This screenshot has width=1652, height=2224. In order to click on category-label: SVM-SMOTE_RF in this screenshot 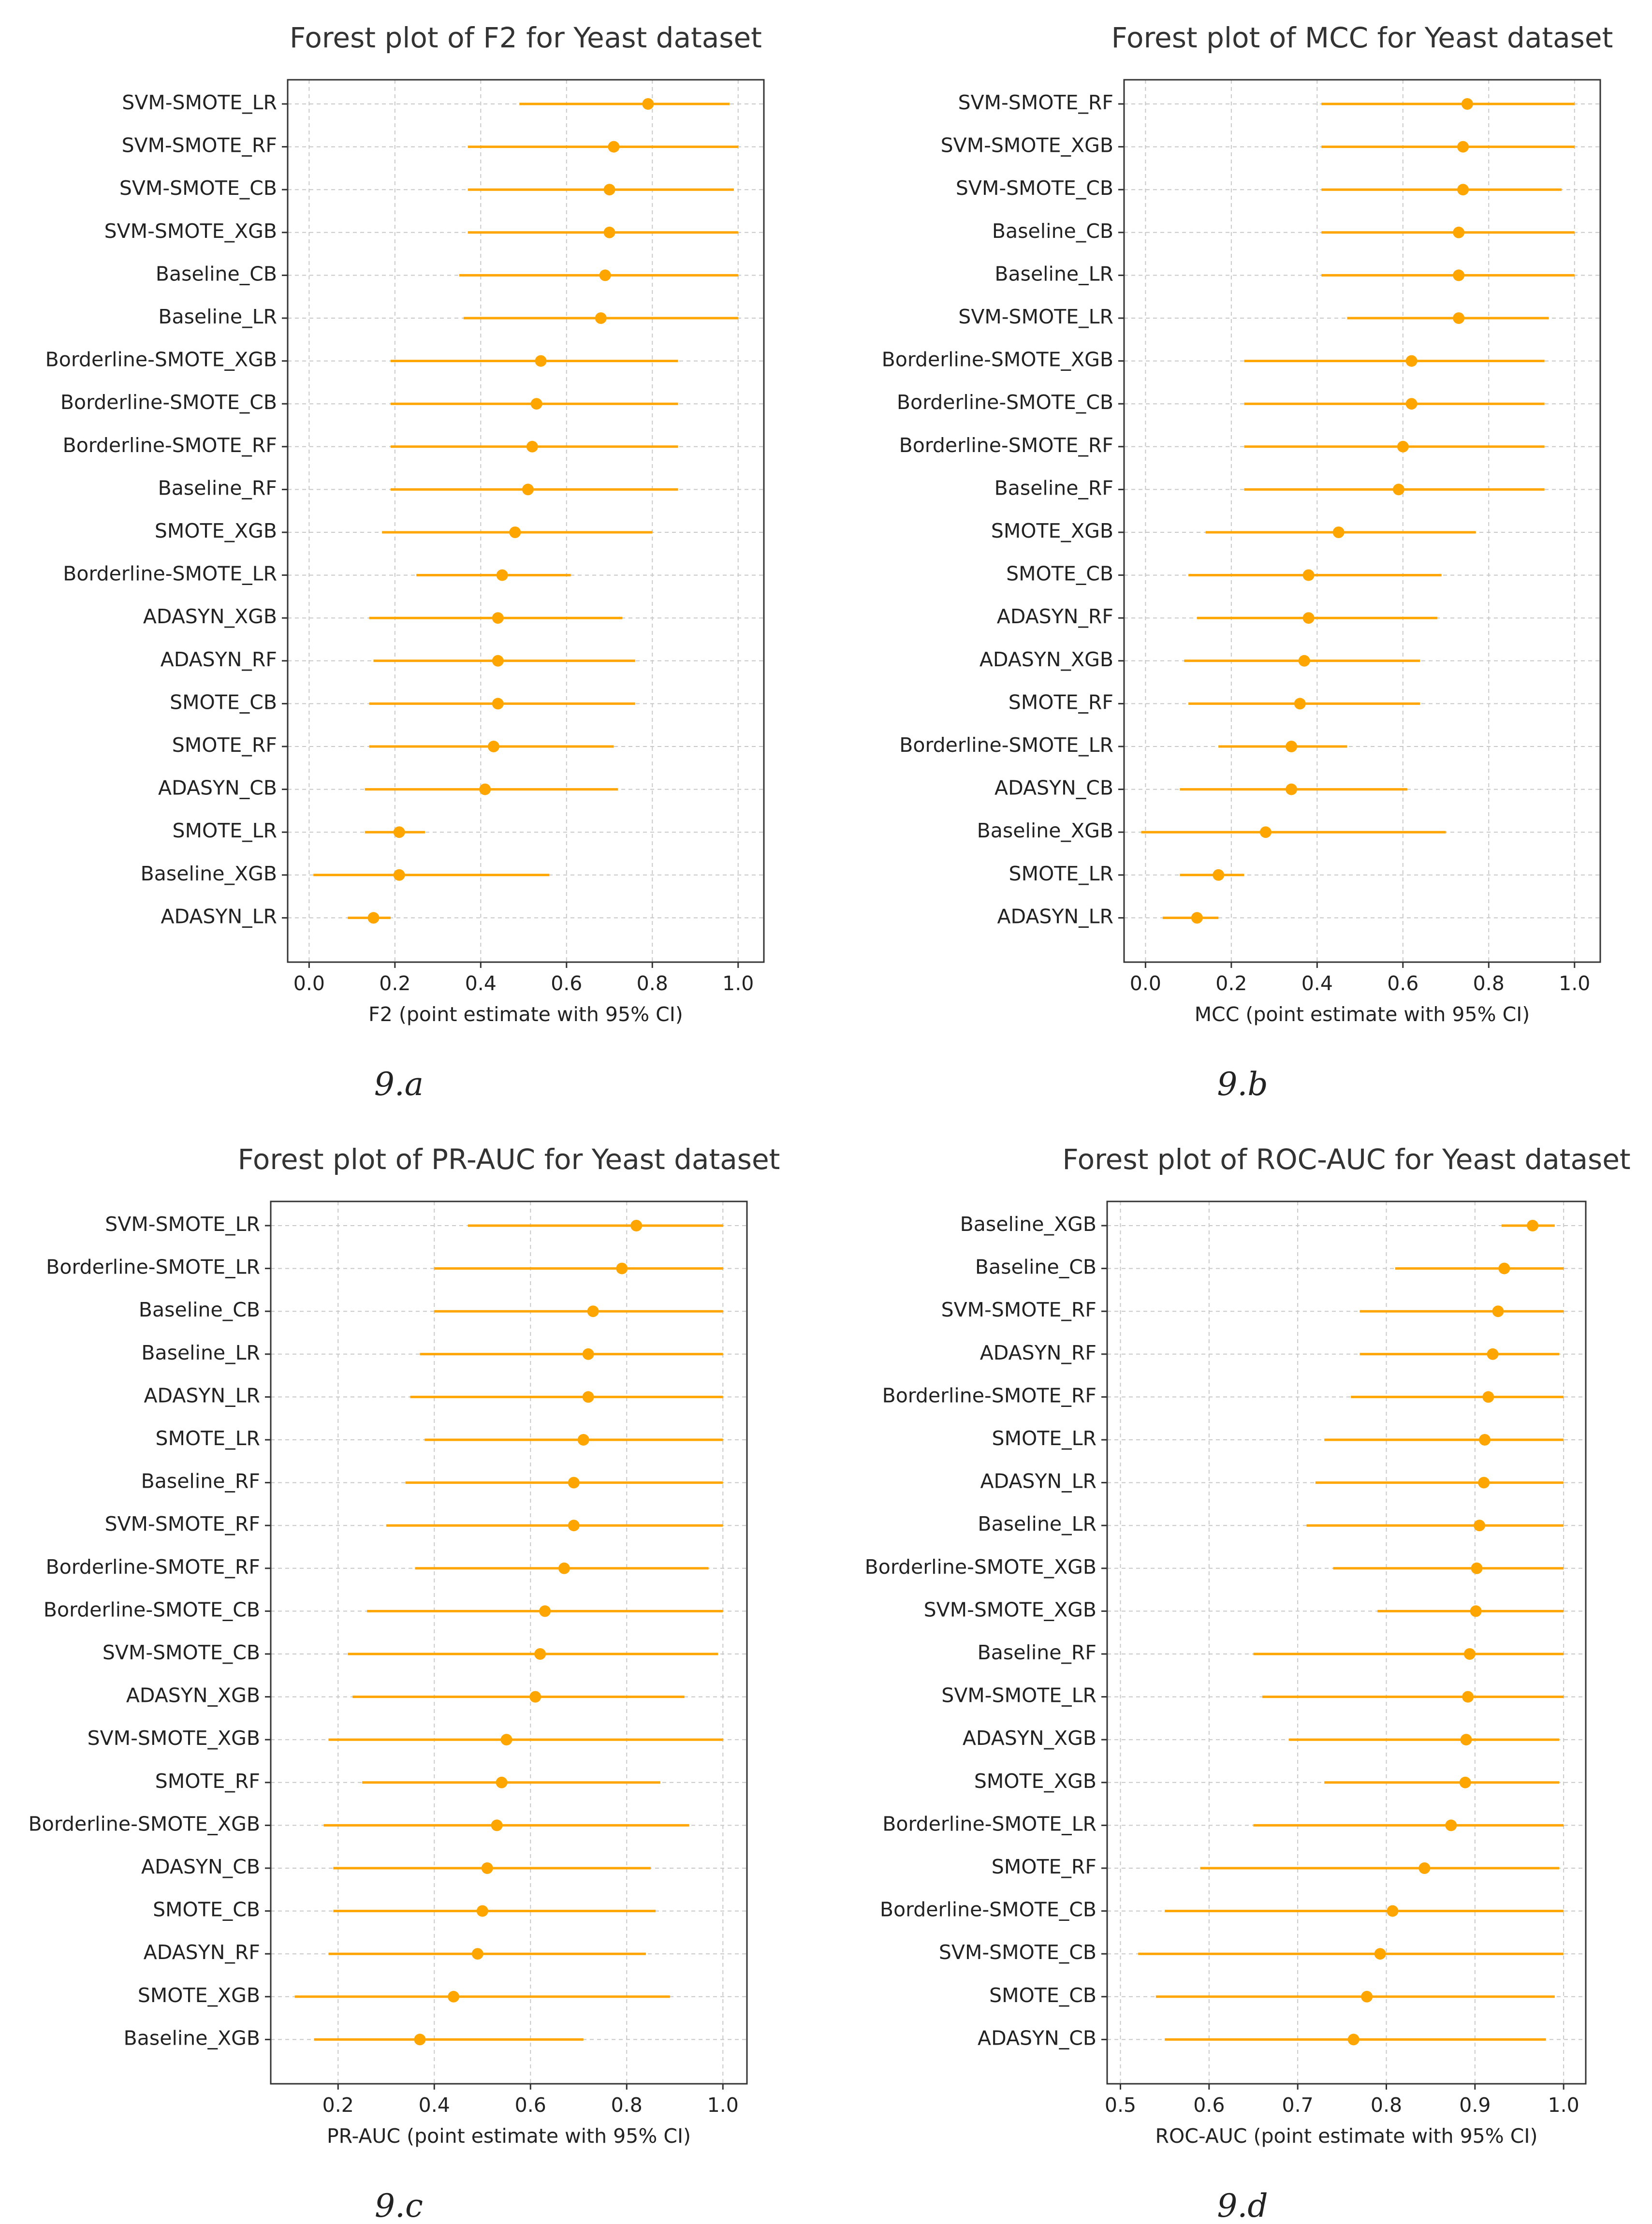, I will do `click(1035, 102)`.